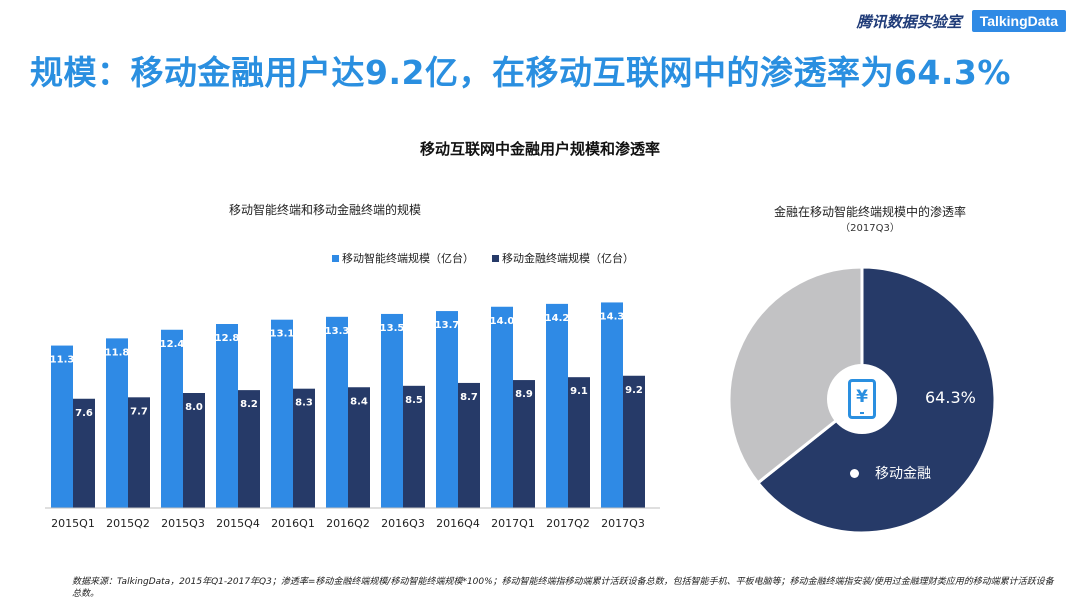 The height and width of the screenshot is (608, 1080). Describe the element at coordinates (117, 423) in the screenshot. I see `bar-smart-2015Q2` at that location.